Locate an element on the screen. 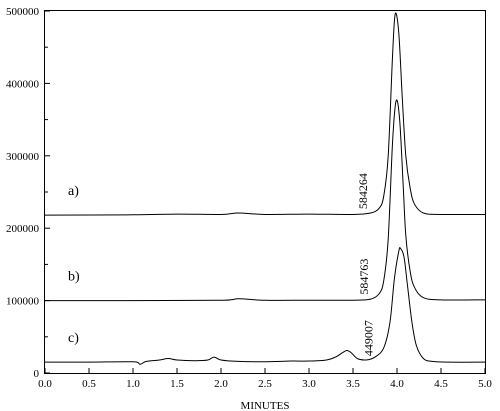  x-tick-label: 2.5 is located at coordinates (265, 384).